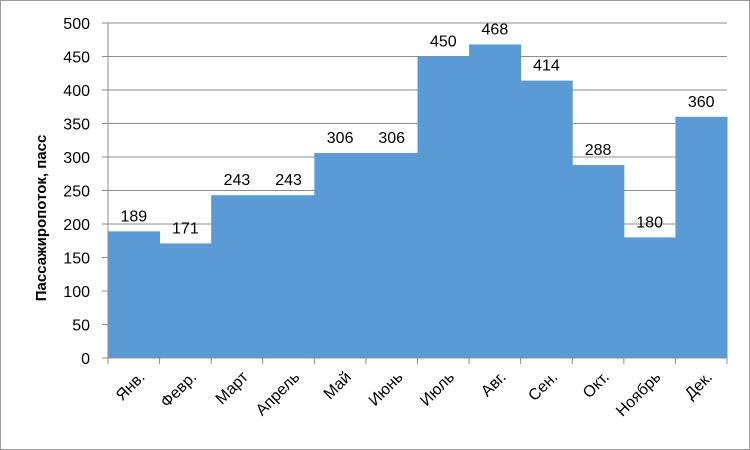 The width and height of the screenshot is (750, 450). Describe the element at coordinates (133, 216) in the screenshot. I see `data-label: 189` at that location.